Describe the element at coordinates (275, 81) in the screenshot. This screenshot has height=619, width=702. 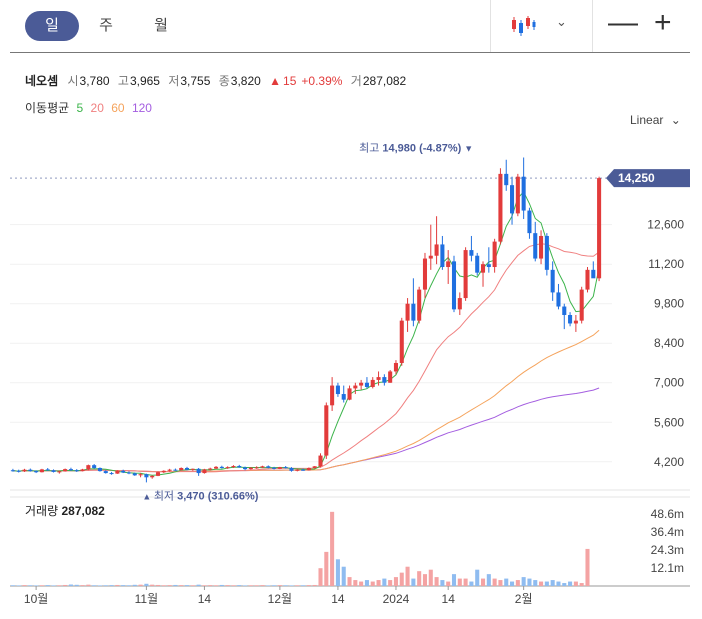
I see `change-up-icon: ▲` at that location.